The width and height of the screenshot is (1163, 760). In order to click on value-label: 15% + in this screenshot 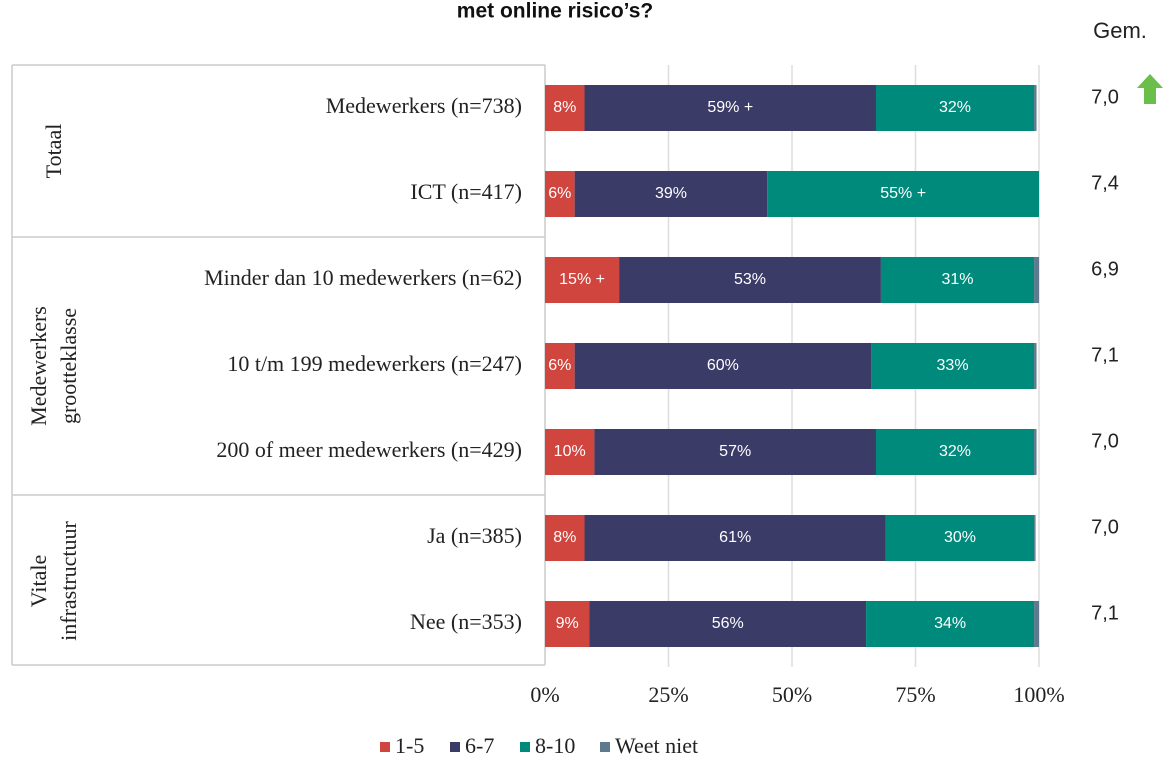, I will do `click(582, 279)`.